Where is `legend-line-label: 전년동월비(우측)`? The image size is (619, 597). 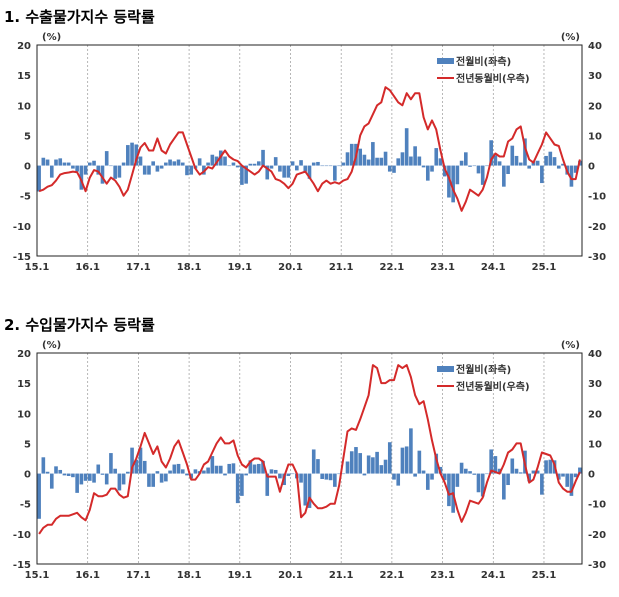
legend-line-label: 전년동월비(우측) is located at coordinates (493, 78).